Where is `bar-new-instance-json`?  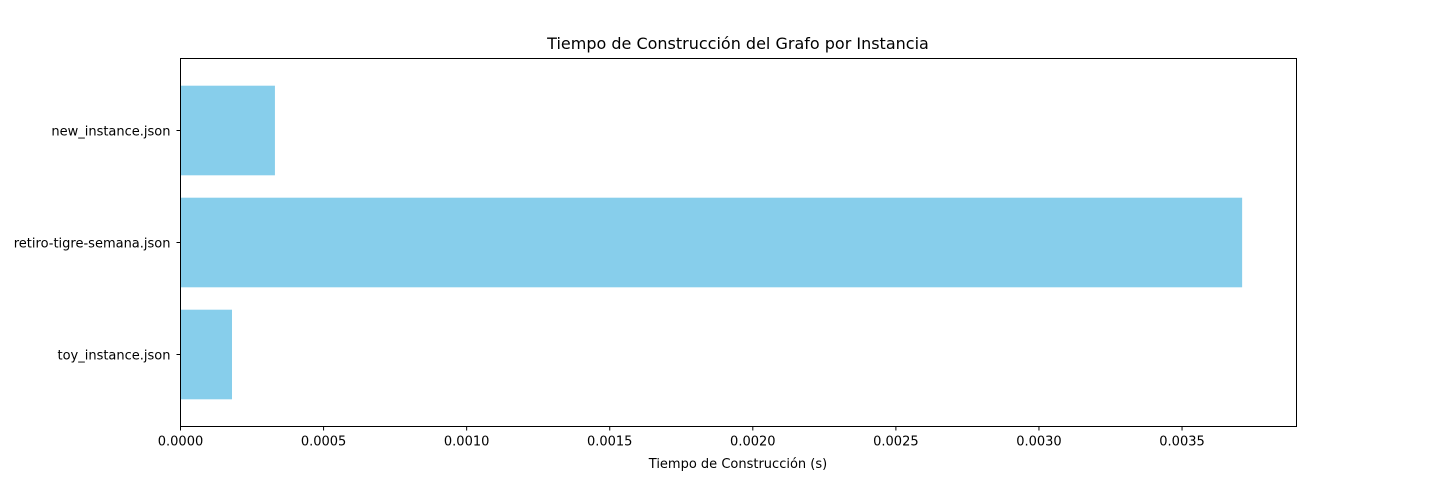
bar-new-instance-json is located at coordinates (227, 130).